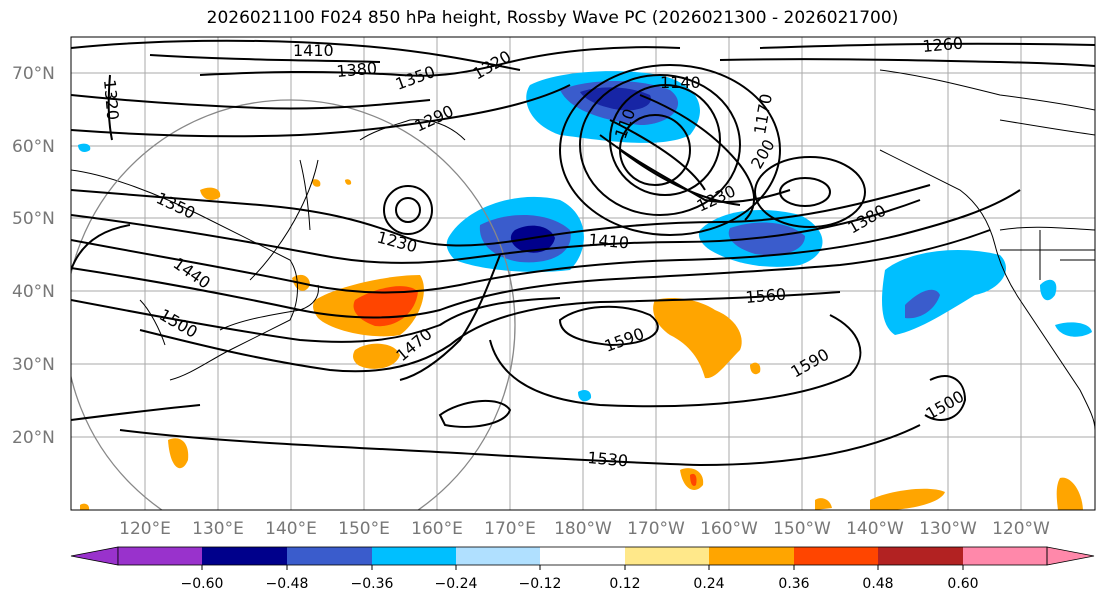  Describe the element at coordinates (364, 529) in the screenshot. I see `lon-label-150e: 150°E` at that location.